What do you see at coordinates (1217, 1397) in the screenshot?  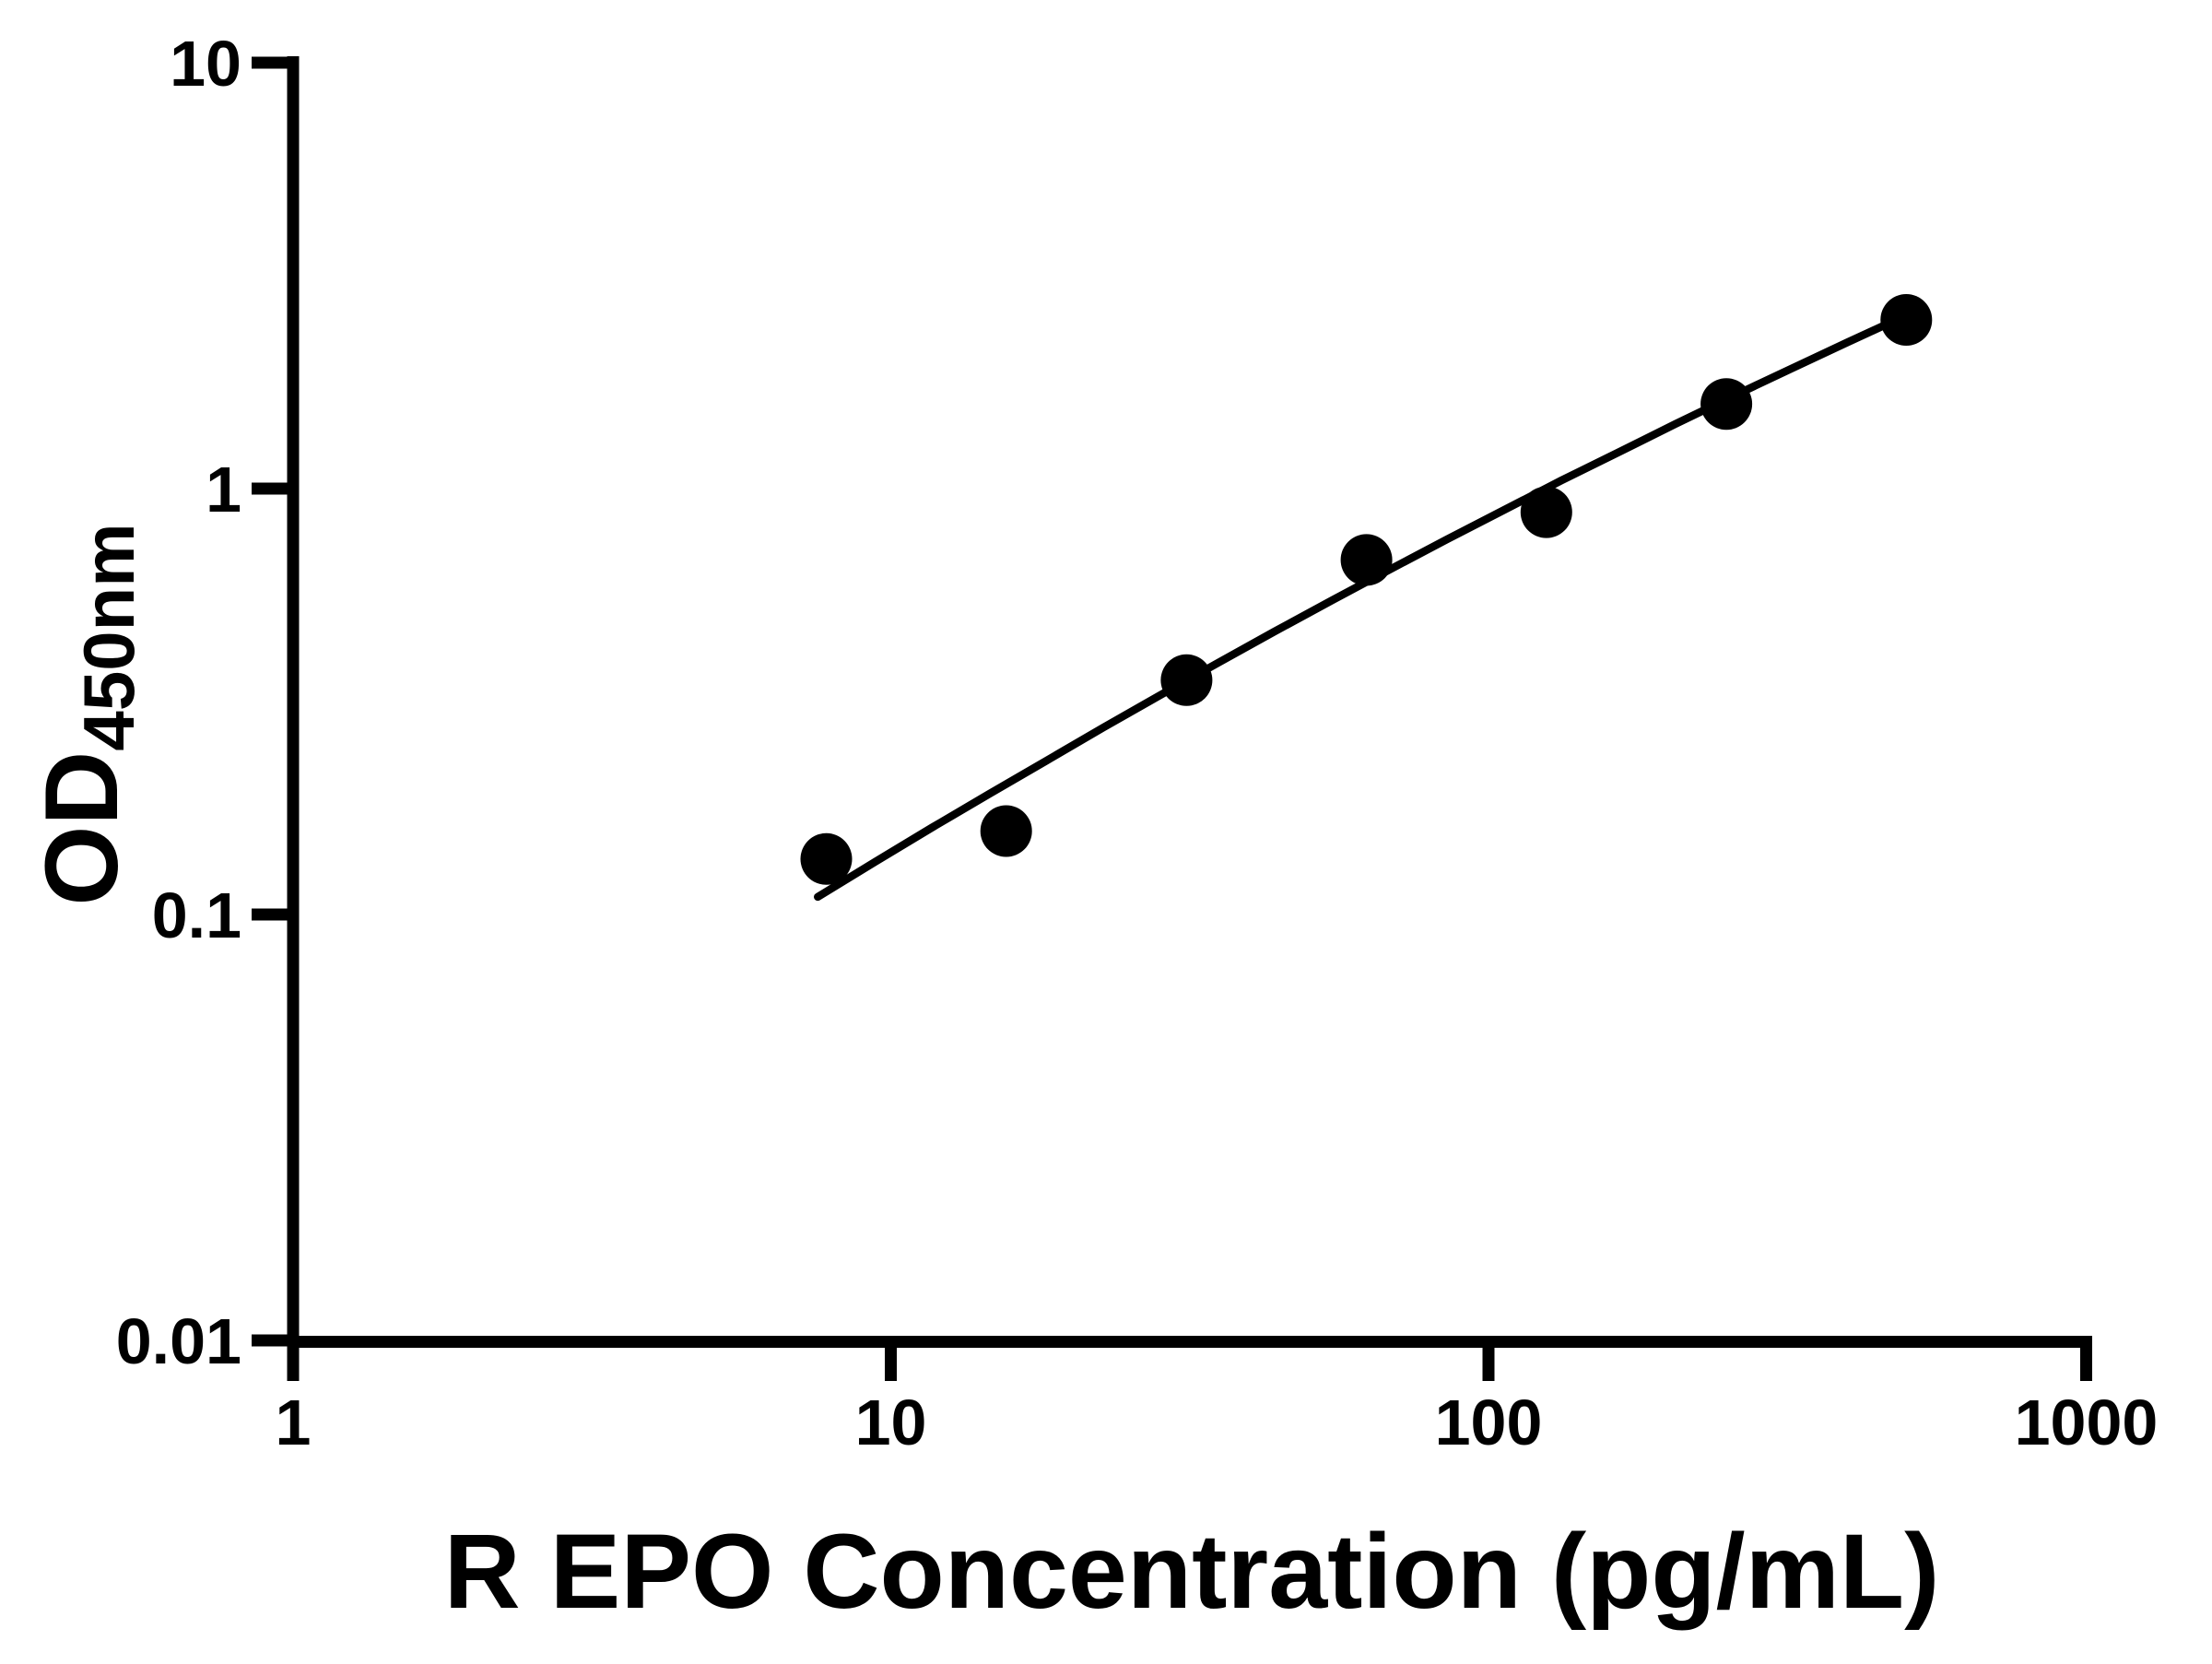 I see `x-axis-ticks: 1 10 100 1000` at bounding box center [1217, 1397].